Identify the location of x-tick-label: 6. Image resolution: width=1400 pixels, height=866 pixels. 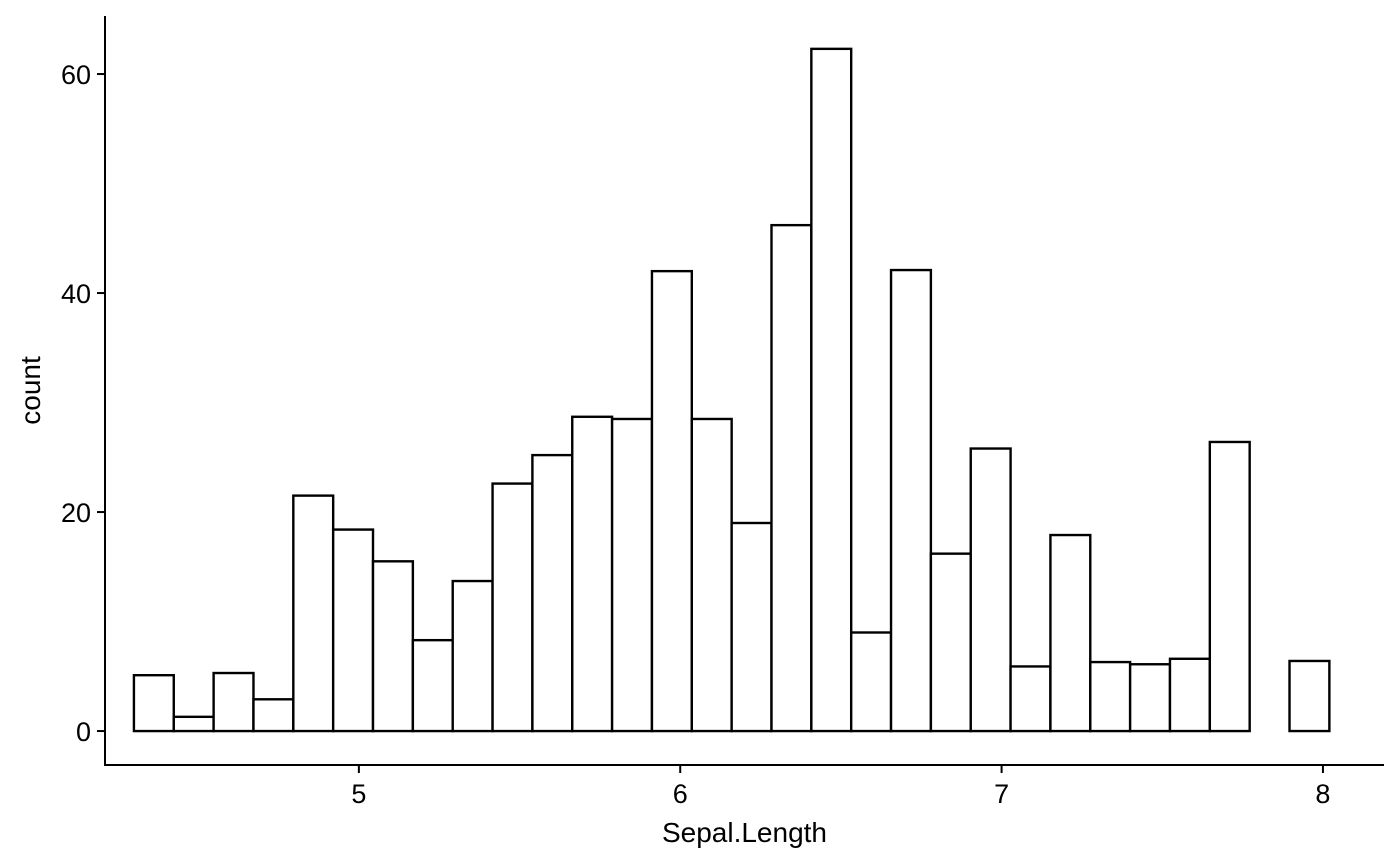
(680, 794).